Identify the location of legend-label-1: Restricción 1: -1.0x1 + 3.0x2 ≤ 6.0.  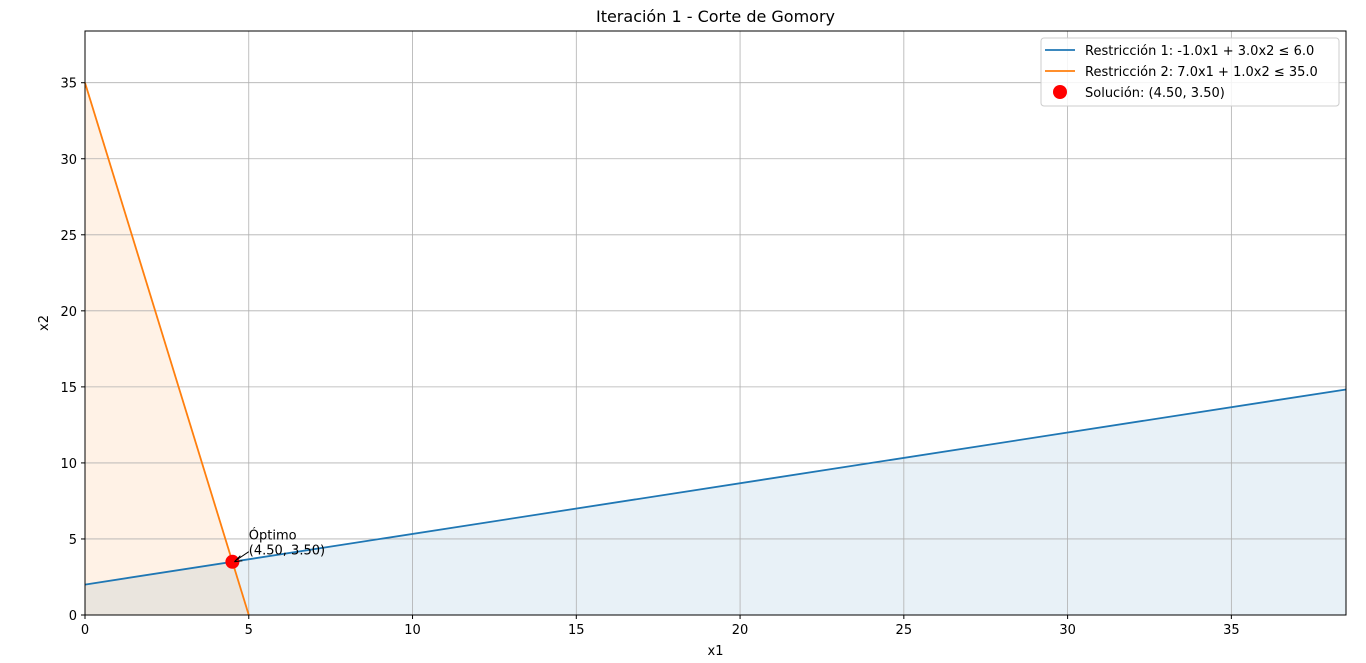
(1199, 51).